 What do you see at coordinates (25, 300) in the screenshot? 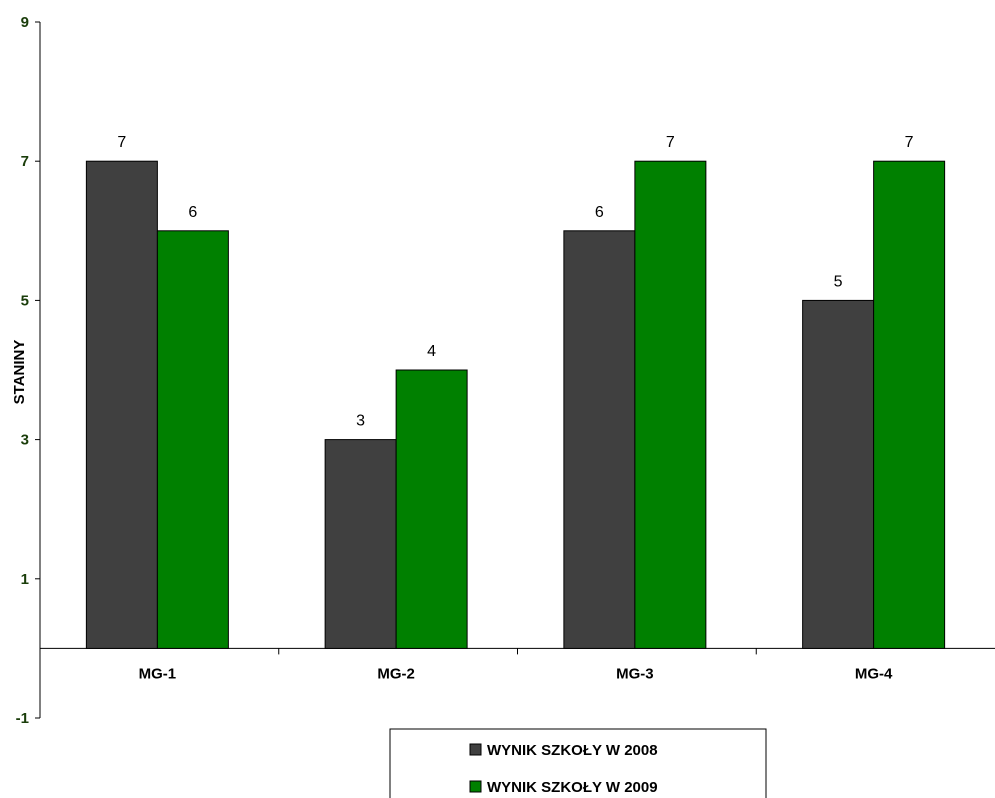
I see `y-tick-label: 5` at bounding box center [25, 300].